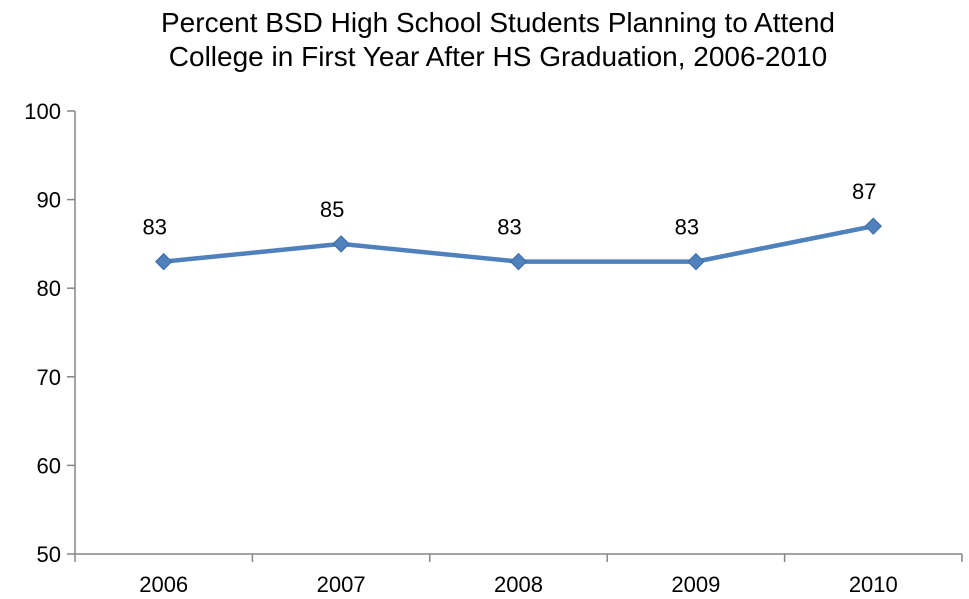  What do you see at coordinates (49, 200) in the screenshot?
I see `y-tick-label: 90` at bounding box center [49, 200].